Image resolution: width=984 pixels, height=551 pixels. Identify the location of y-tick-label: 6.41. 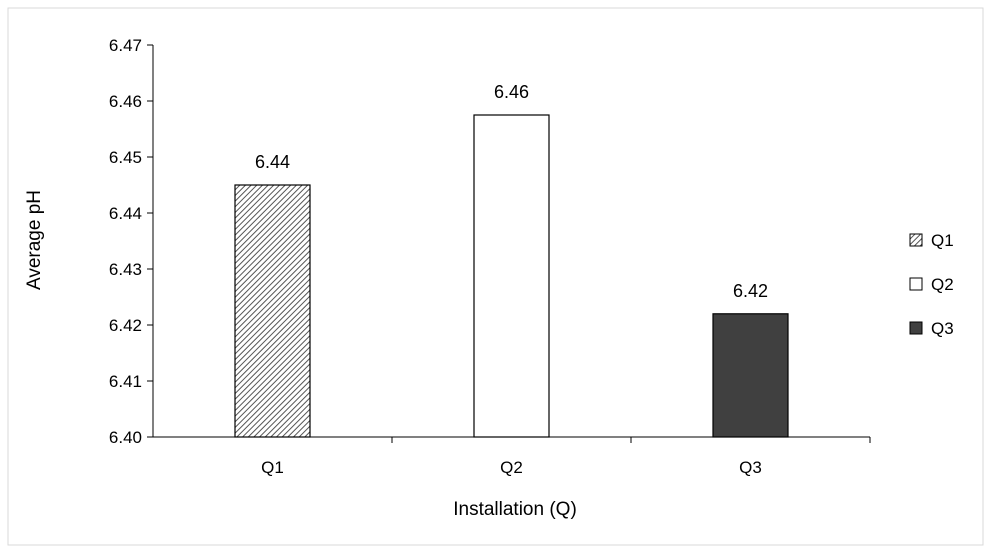
(125, 381).